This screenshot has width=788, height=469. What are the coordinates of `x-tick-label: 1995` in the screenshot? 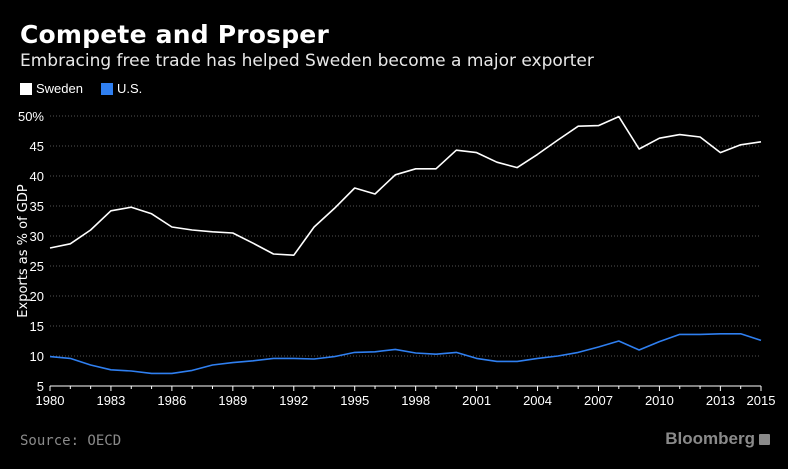 It's located at (354, 400).